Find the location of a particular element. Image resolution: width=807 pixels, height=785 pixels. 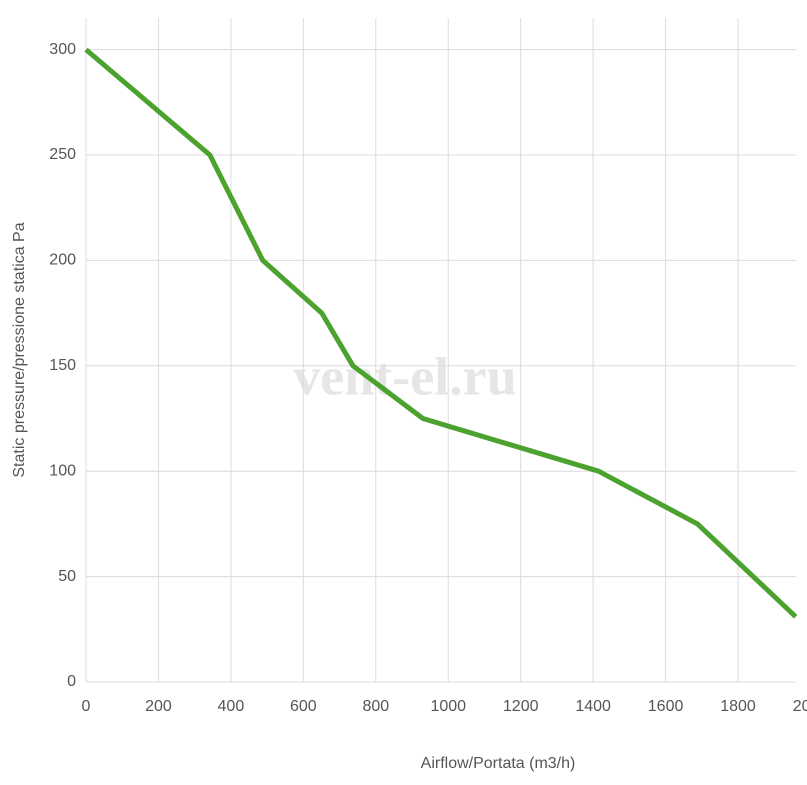

y-axis-label: Static pressure/pressione statica Pa is located at coordinates (19, 349).